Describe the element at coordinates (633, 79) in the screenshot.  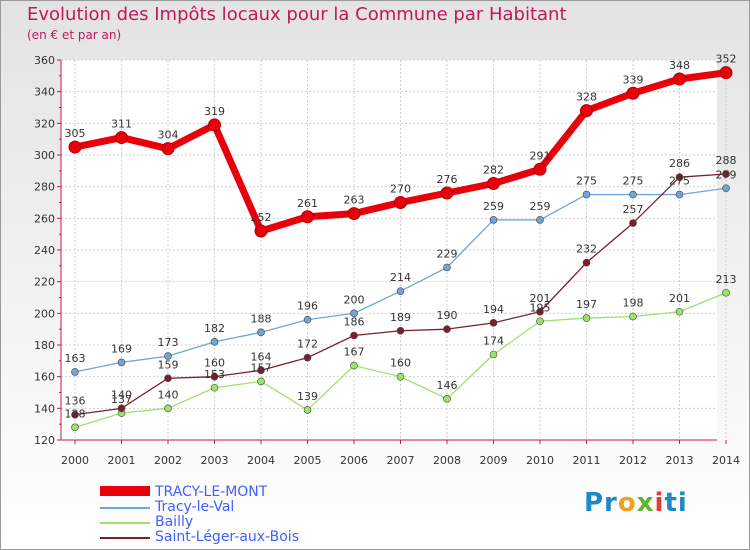
I see `data-label: 339` at that location.